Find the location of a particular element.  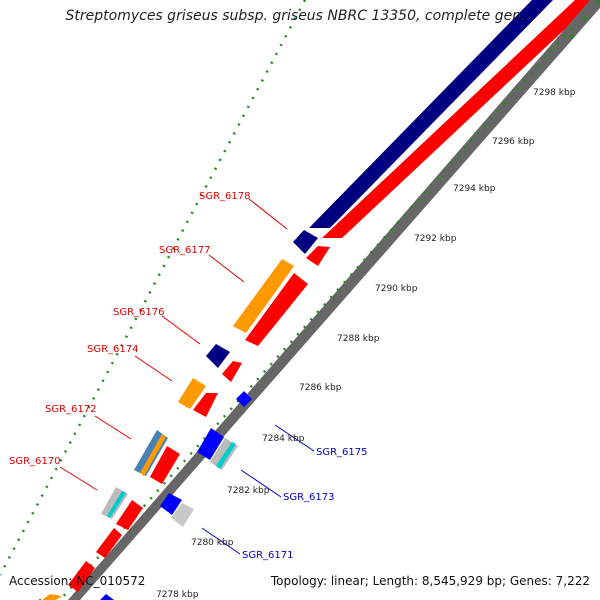

gene-red-c is located at coordinates (232, 371).